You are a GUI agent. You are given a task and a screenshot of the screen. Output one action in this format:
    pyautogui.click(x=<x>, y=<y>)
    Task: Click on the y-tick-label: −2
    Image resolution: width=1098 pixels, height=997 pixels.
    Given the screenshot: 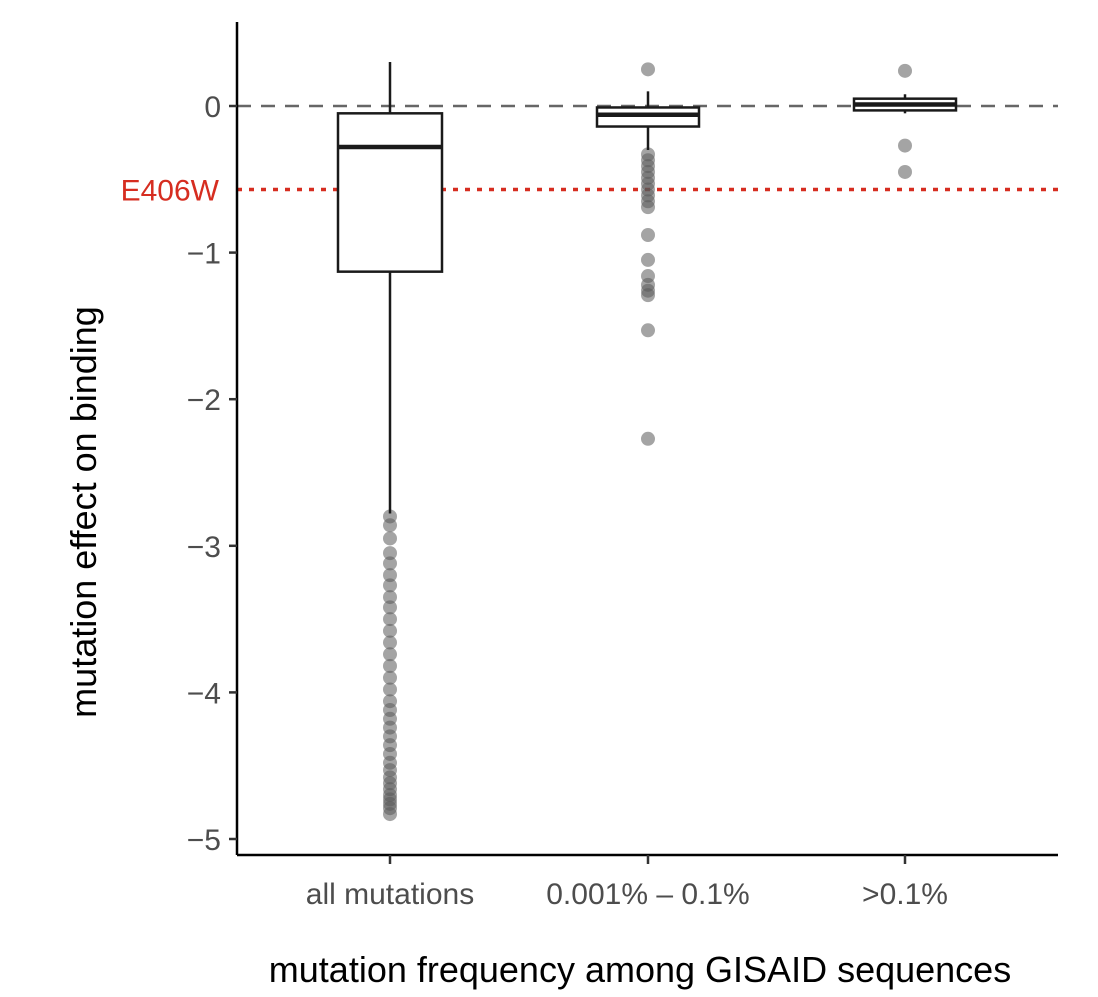 What is the action you would take?
    pyautogui.click(x=204, y=400)
    